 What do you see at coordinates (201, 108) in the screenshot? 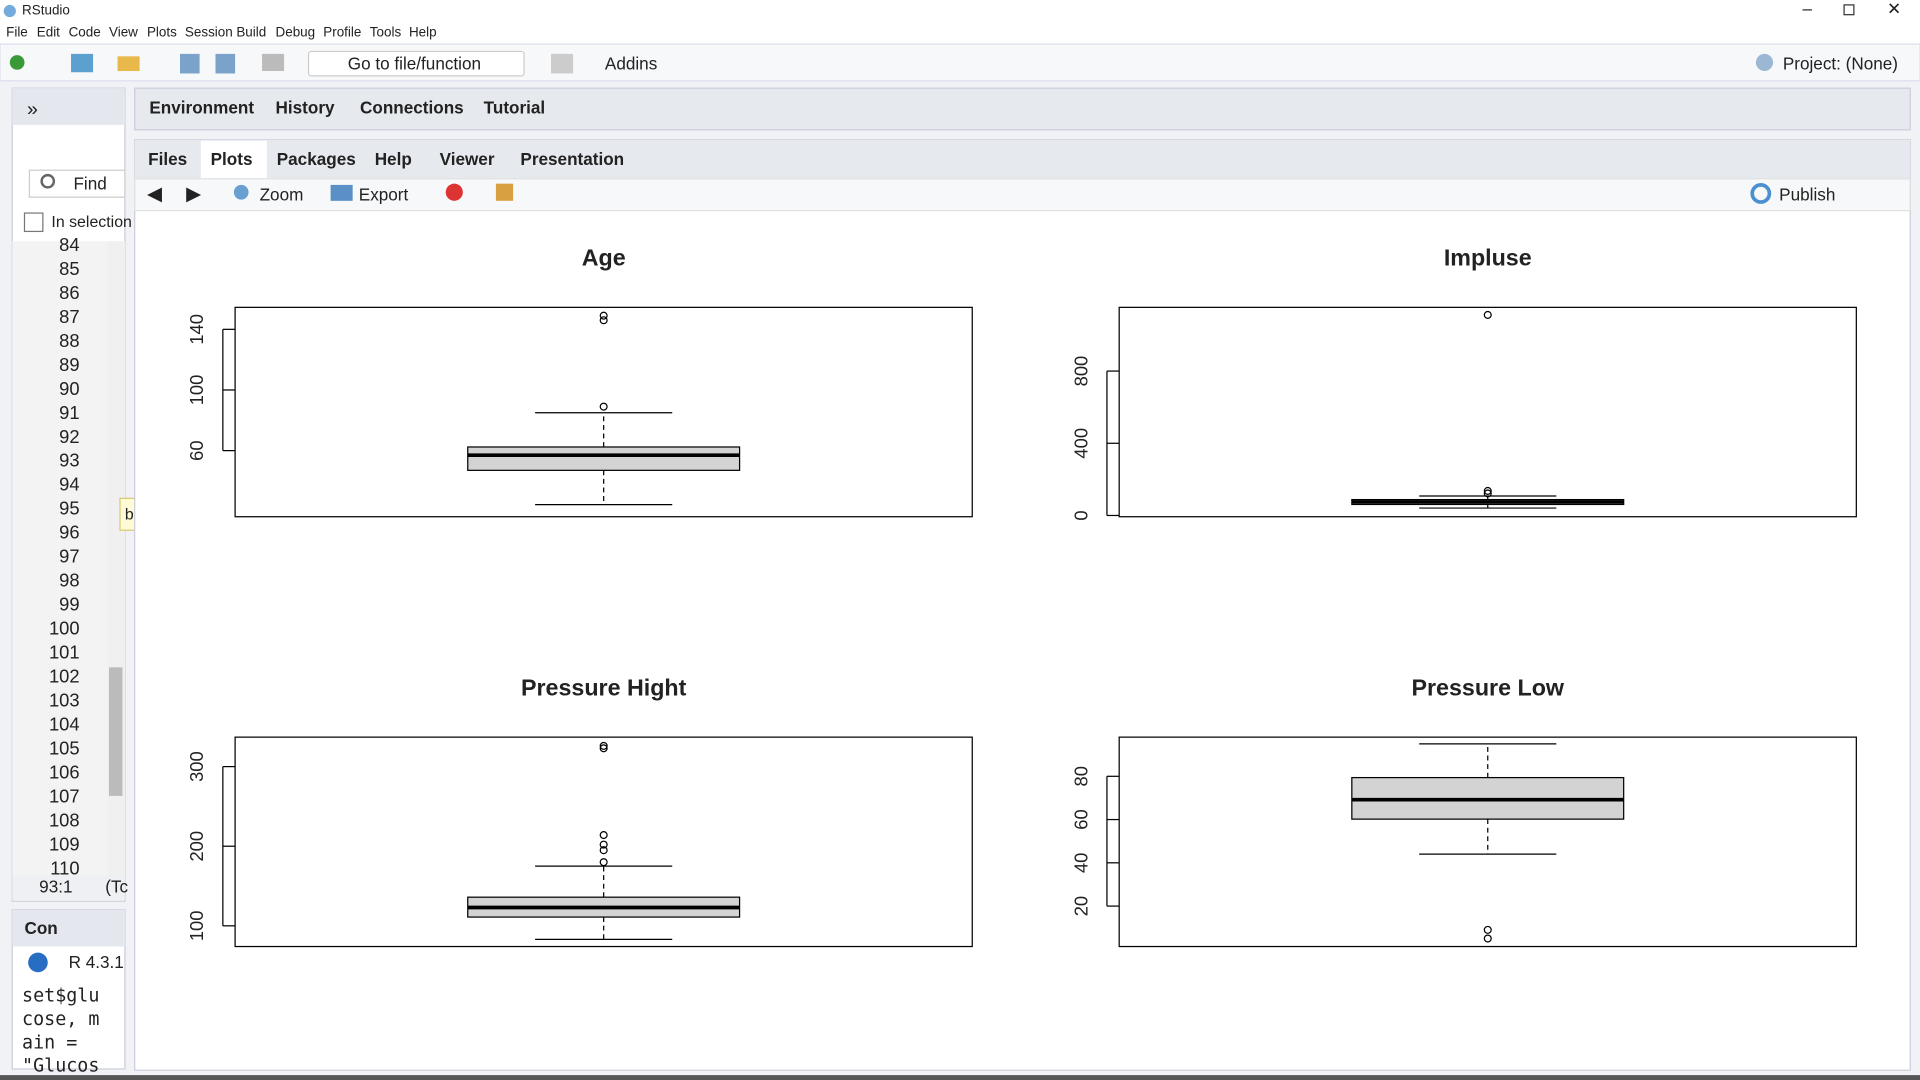
I see `env-tab: Environment` at bounding box center [201, 108].